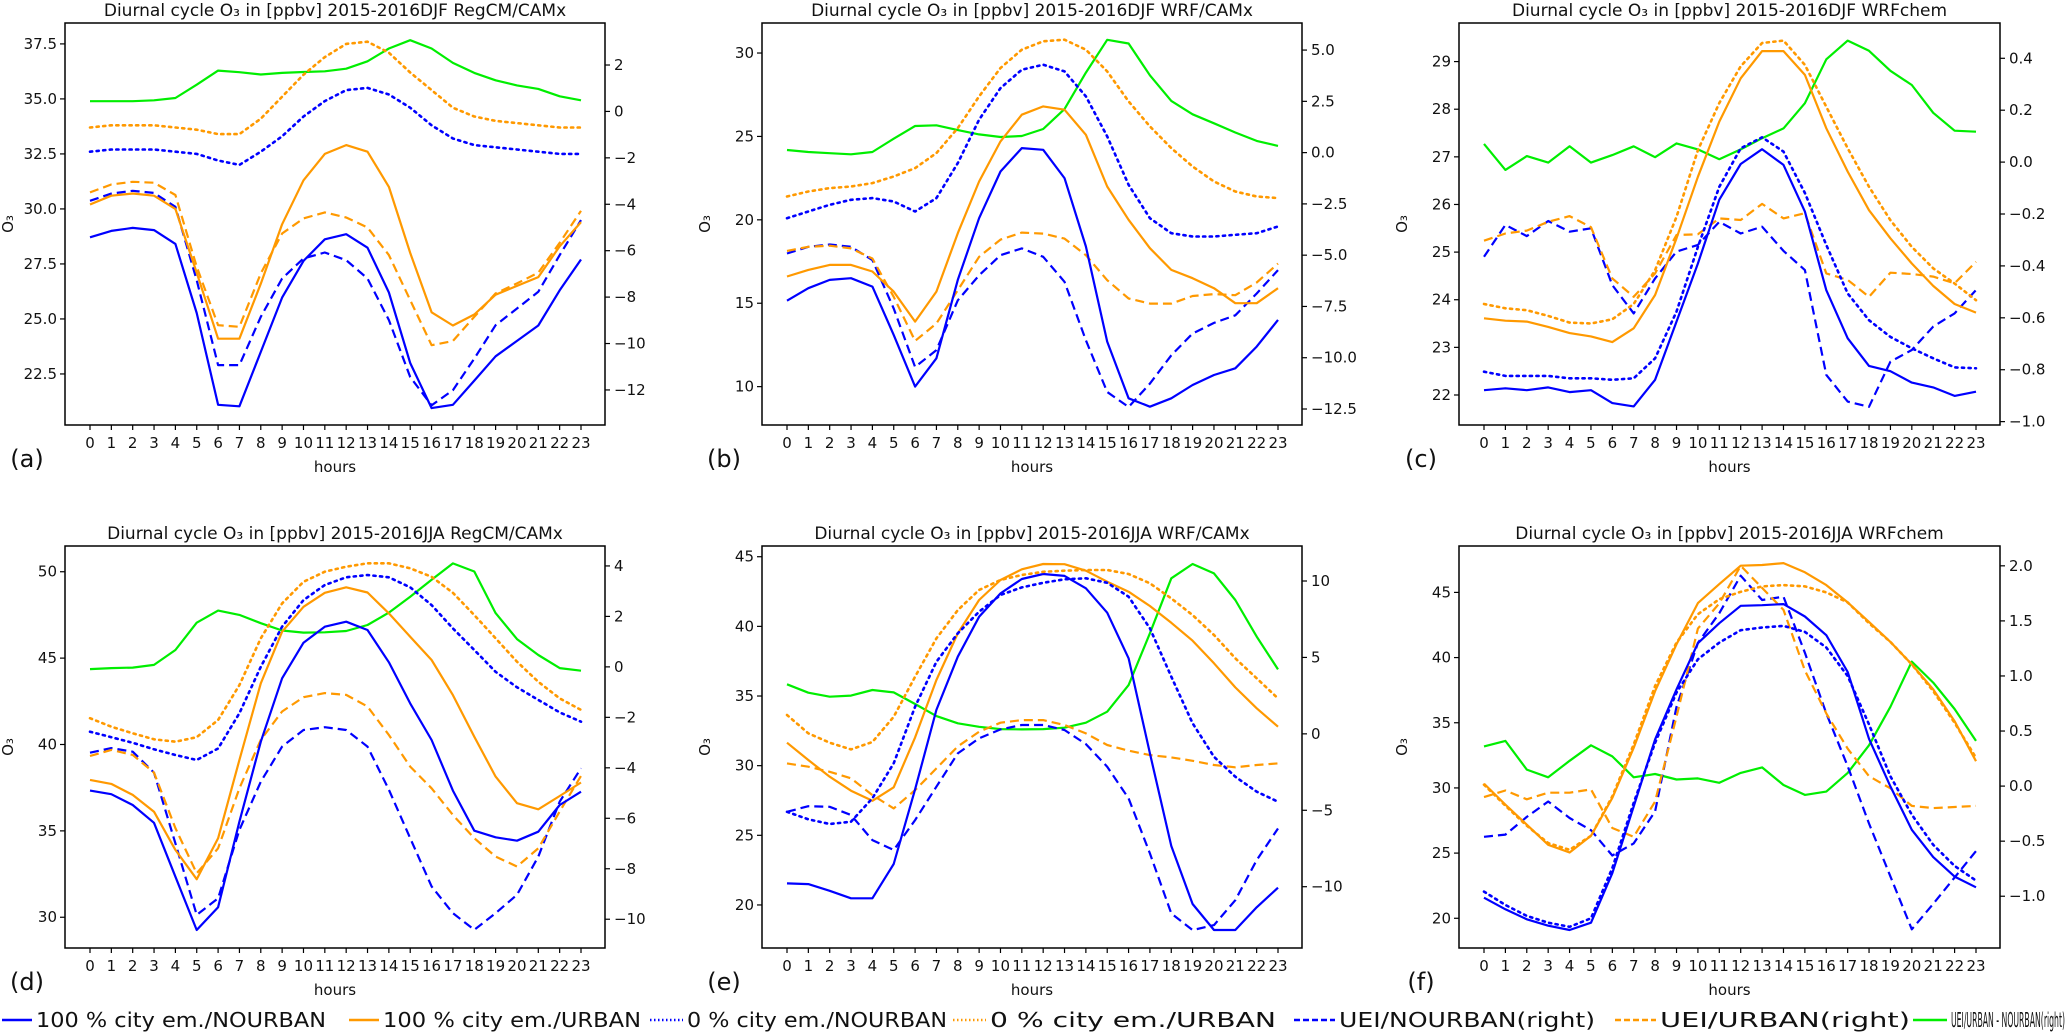 Image resolution: width=2067 pixels, height=1032 pixels. What do you see at coordinates (744, 696) in the screenshot?
I see `y-left-tick-label: 35` at bounding box center [744, 696].